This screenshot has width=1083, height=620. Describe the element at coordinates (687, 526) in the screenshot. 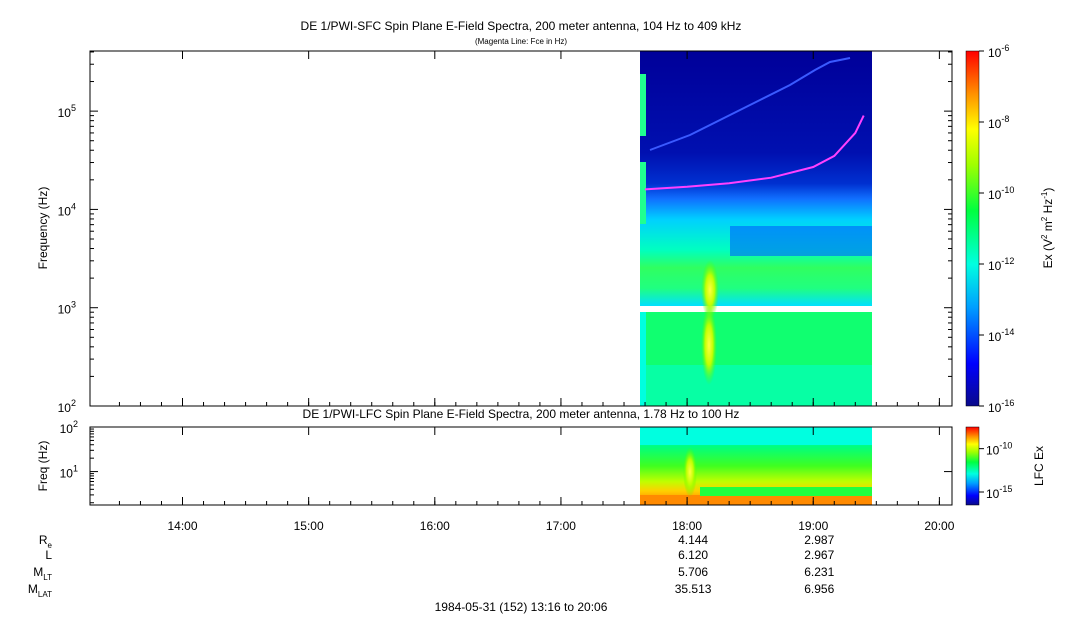

I see `x-tick-label: 18:00` at that location.